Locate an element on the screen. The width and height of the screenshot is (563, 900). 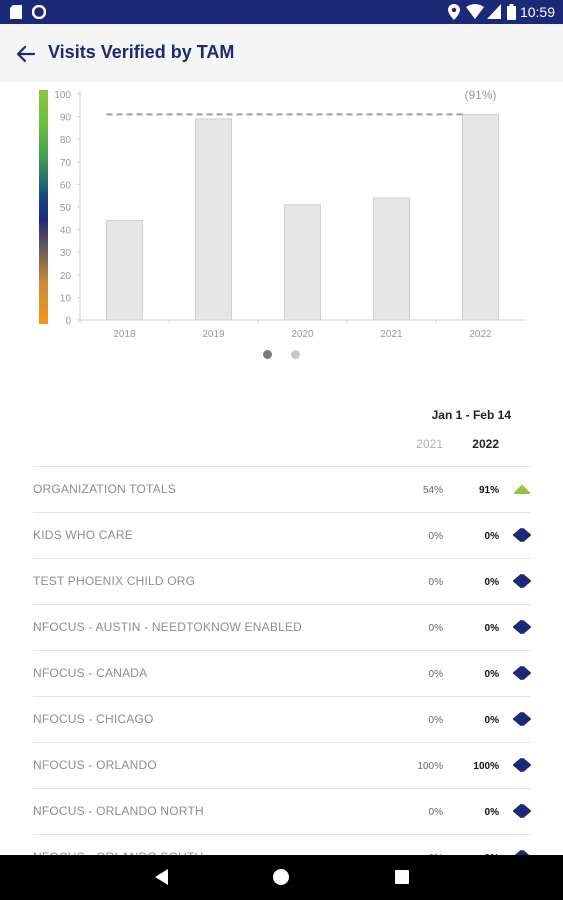
arrow-left-icon is located at coordinates (26, 54).